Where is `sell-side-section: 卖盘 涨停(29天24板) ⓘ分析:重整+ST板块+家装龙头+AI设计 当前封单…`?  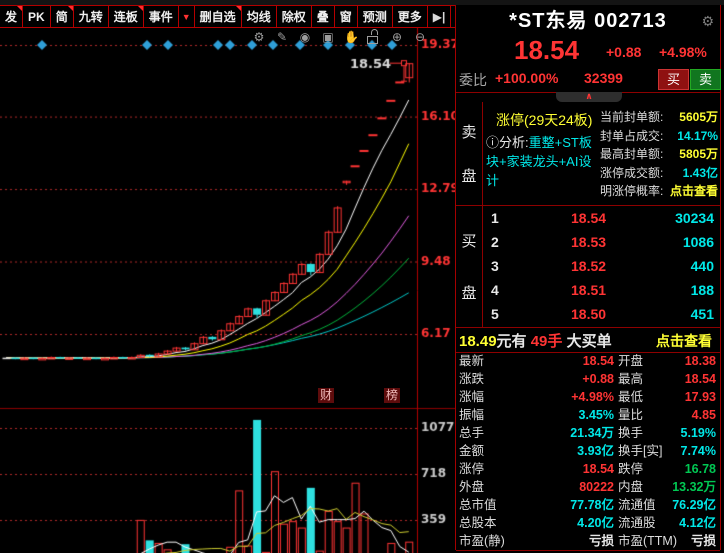
sell-side-section: 卖盘 涨停(29天24板) ⓘ分析:重整+ST板块+家装龙头+AI设计 当前封单… is located at coordinates (588, 154).